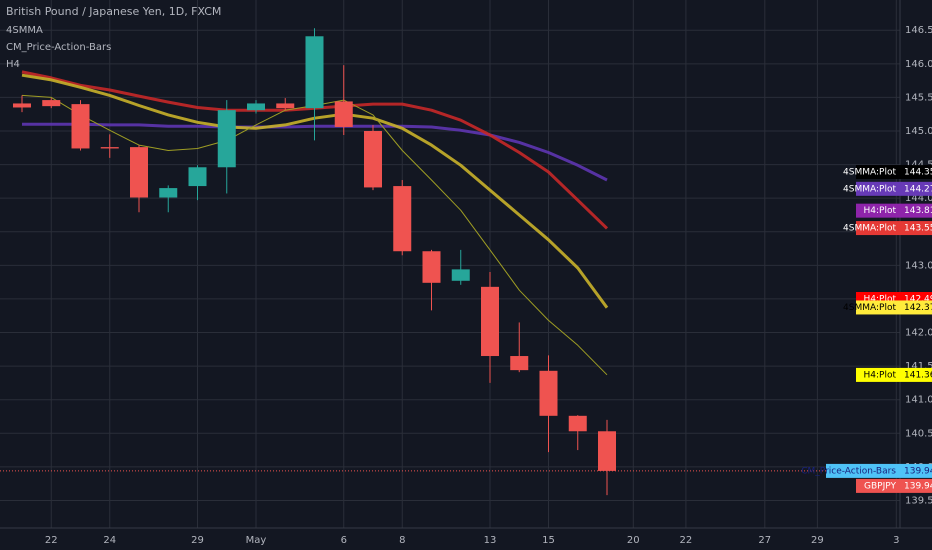  Describe the element at coordinates (918, 97) in the screenshot. I see `y-tick-label: 145.500` at that location.